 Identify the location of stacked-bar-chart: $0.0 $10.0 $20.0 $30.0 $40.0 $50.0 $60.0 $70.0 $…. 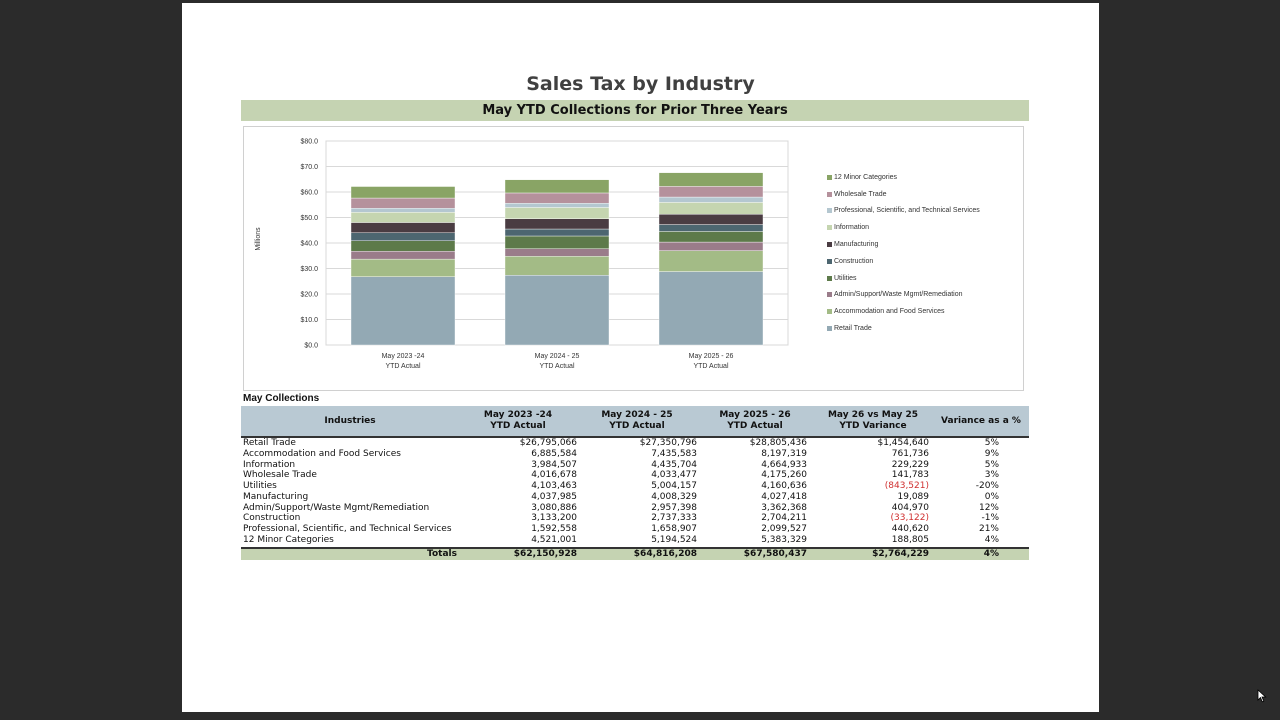
(522, 254).